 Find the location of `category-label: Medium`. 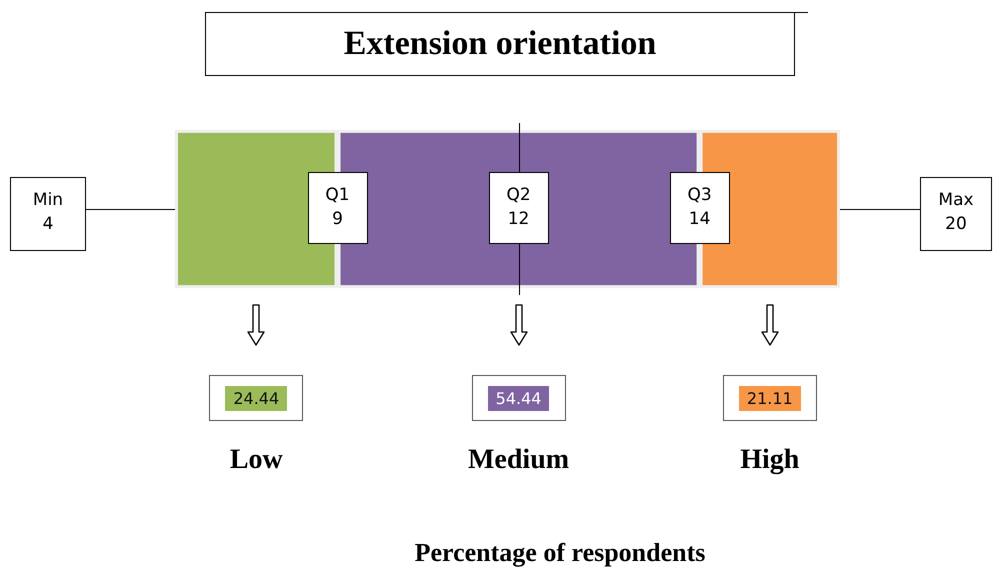

category-label: Medium is located at coordinates (518, 460).